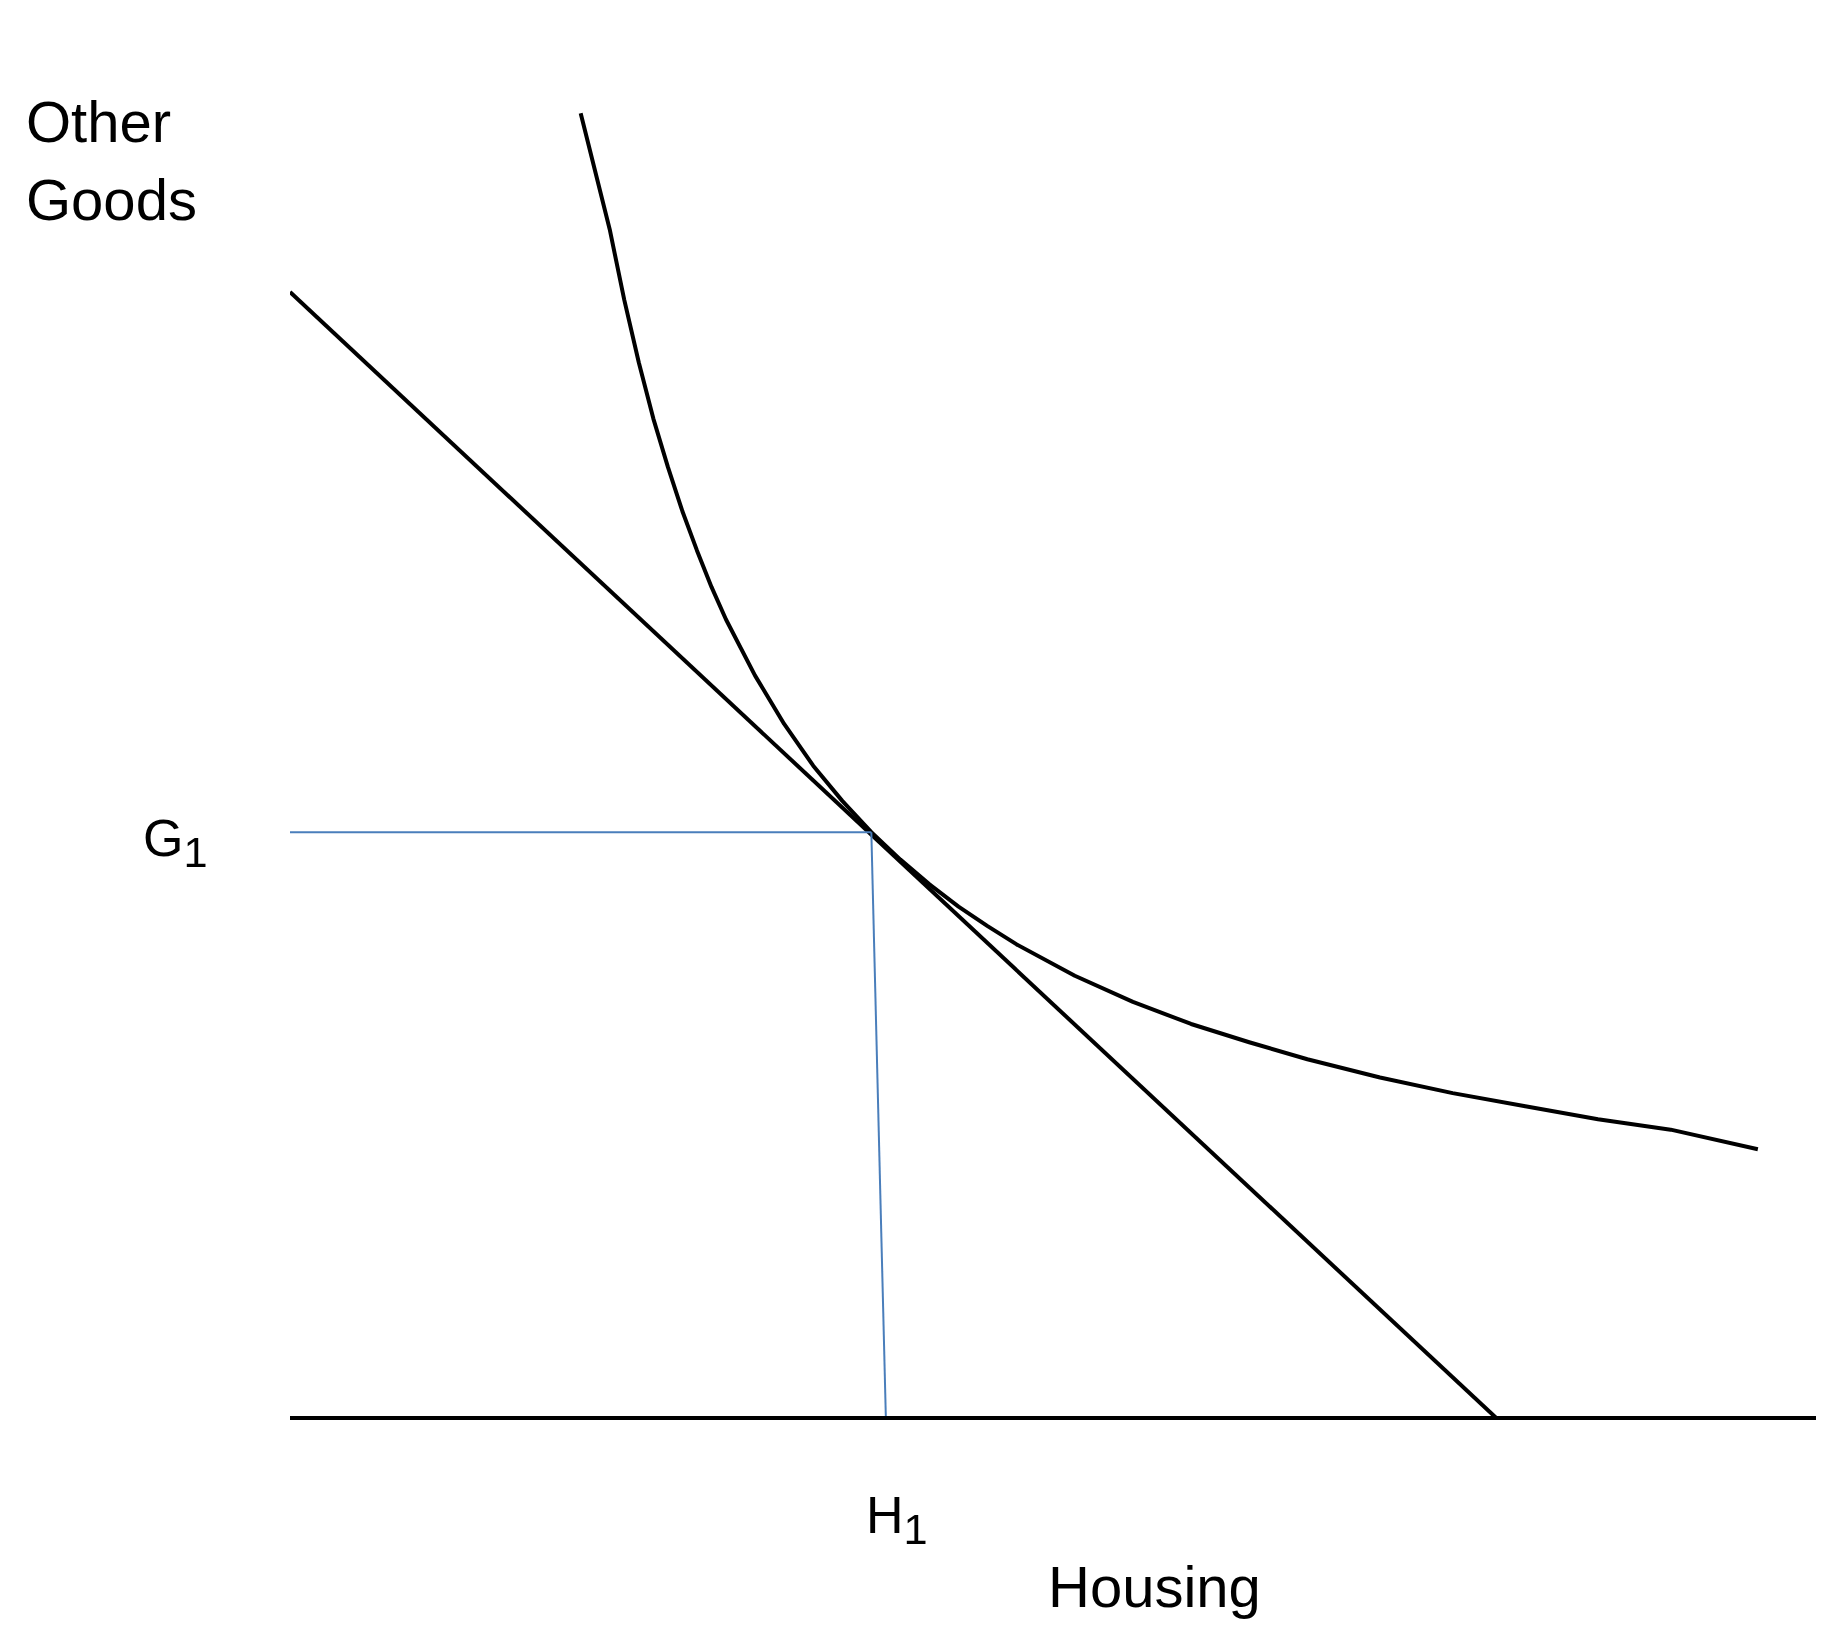 This screenshot has height=1631, width=1821. What do you see at coordinates (897, 1520) in the screenshot?
I see `text: H$_{1}$` at bounding box center [897, 1520].